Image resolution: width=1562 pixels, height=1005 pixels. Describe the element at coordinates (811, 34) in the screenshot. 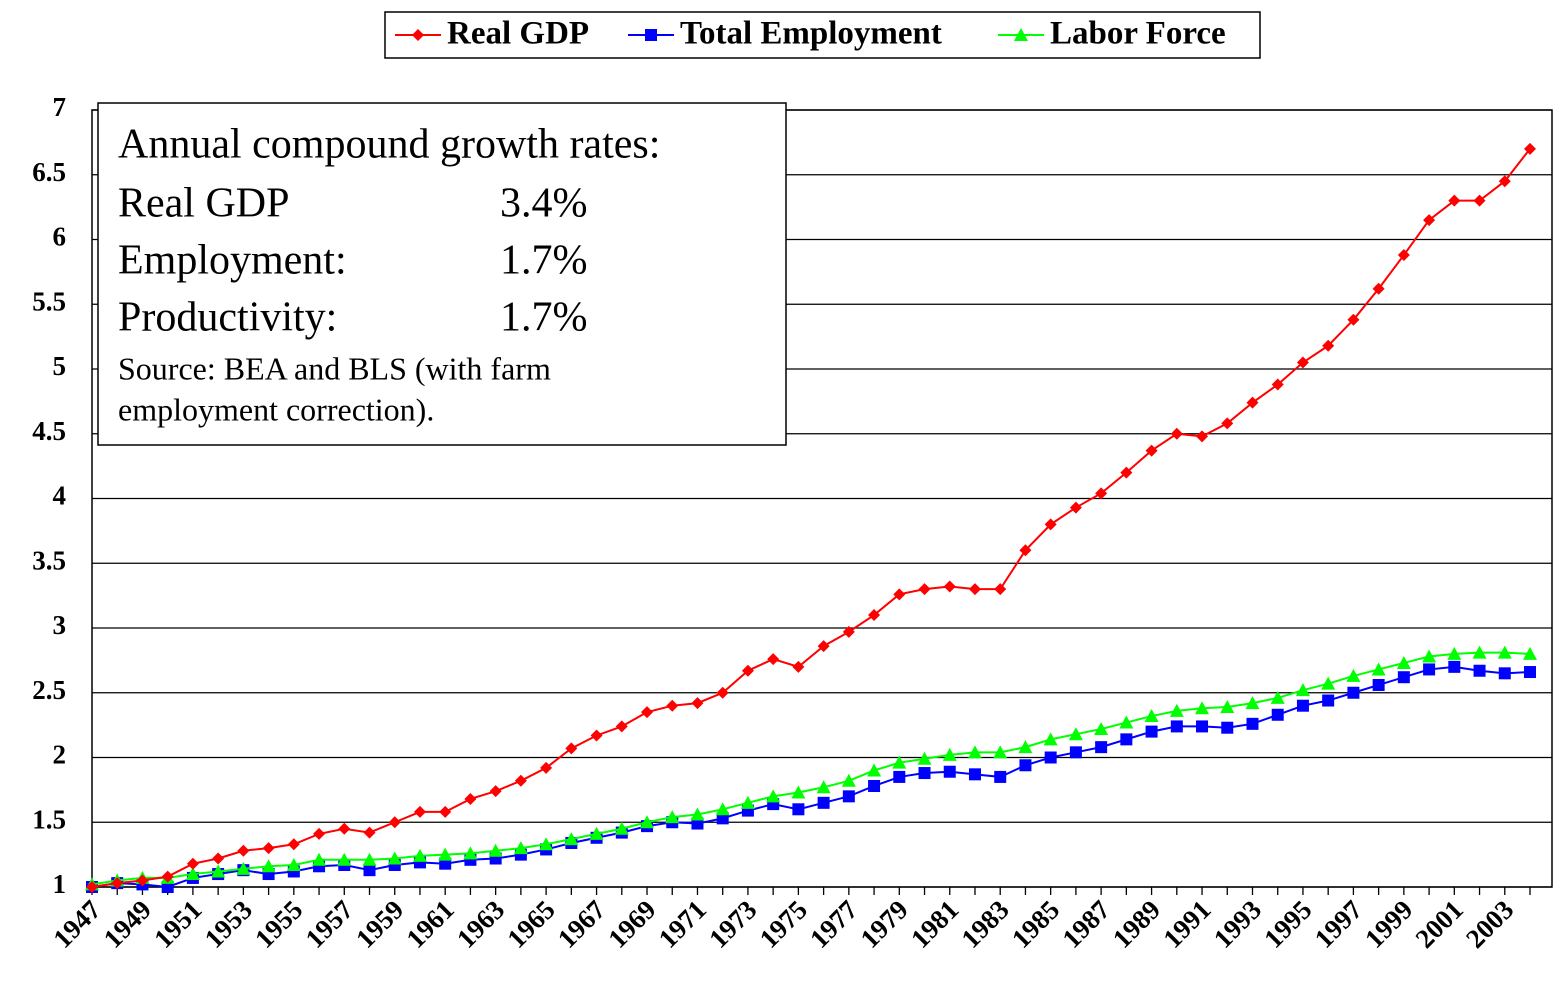

I see `legend-label: Total Employment` at that location.